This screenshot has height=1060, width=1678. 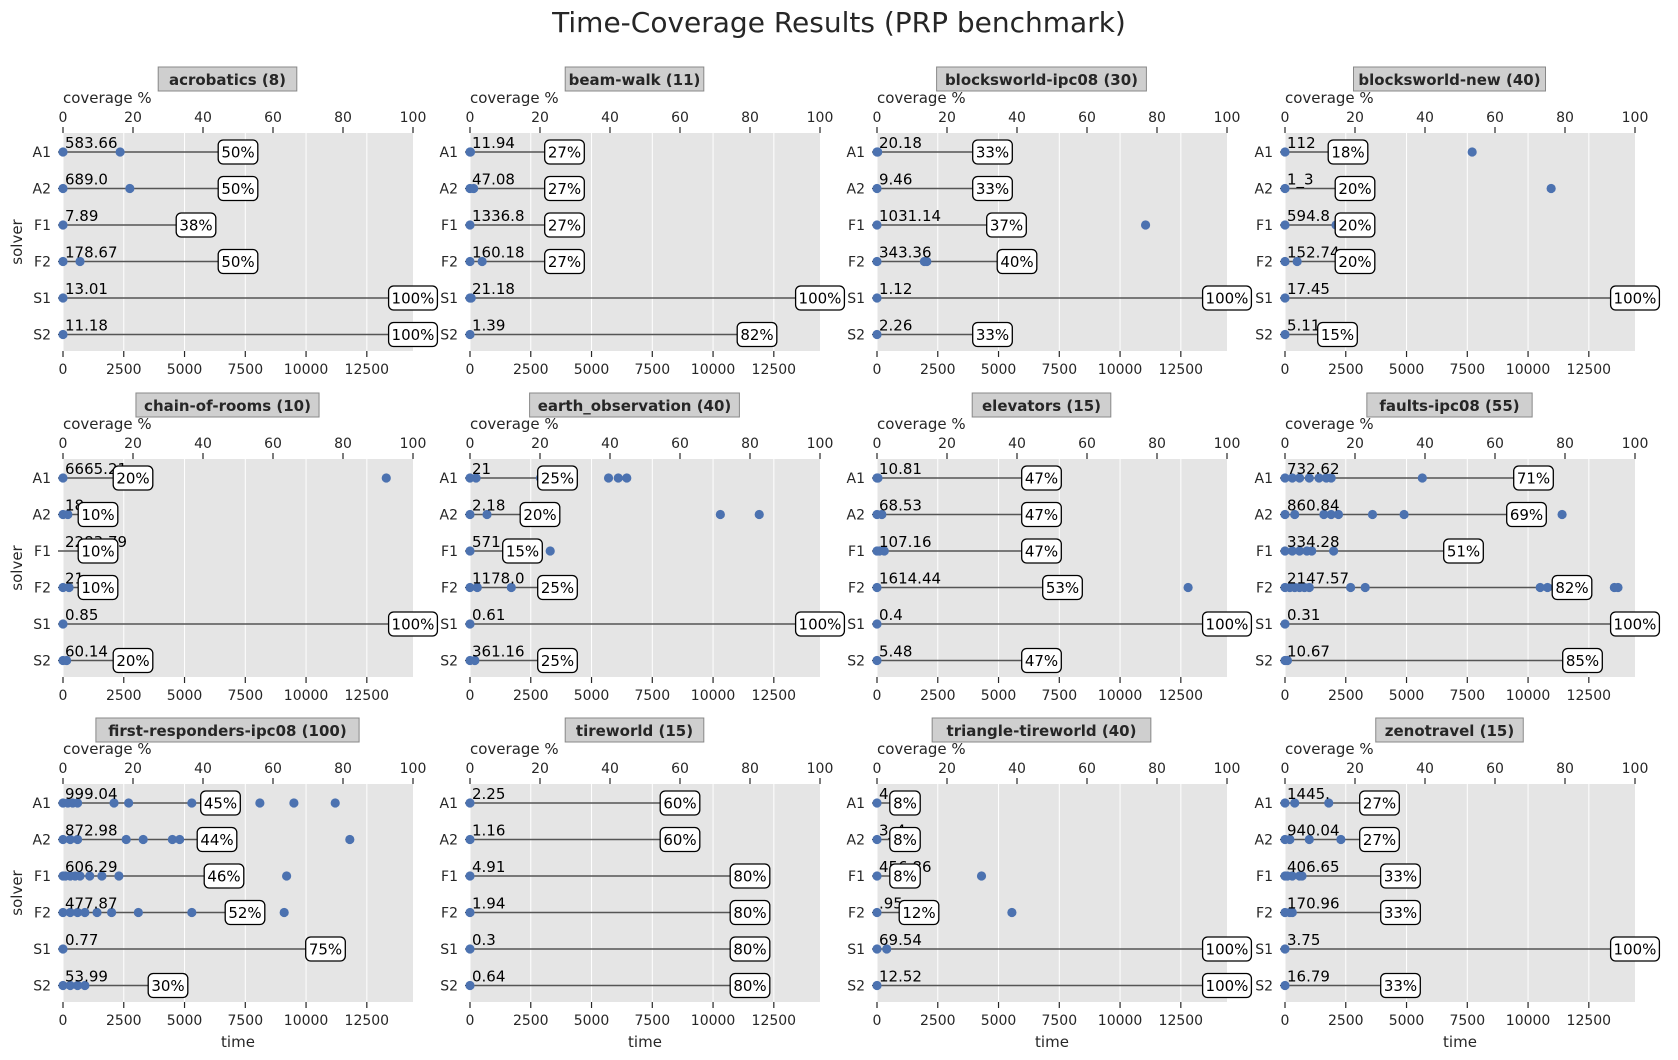 What do you see at coordinates (449, 662) in the screenshot?
I see `y-tick-label: S2` at bounding box center [449, 662].